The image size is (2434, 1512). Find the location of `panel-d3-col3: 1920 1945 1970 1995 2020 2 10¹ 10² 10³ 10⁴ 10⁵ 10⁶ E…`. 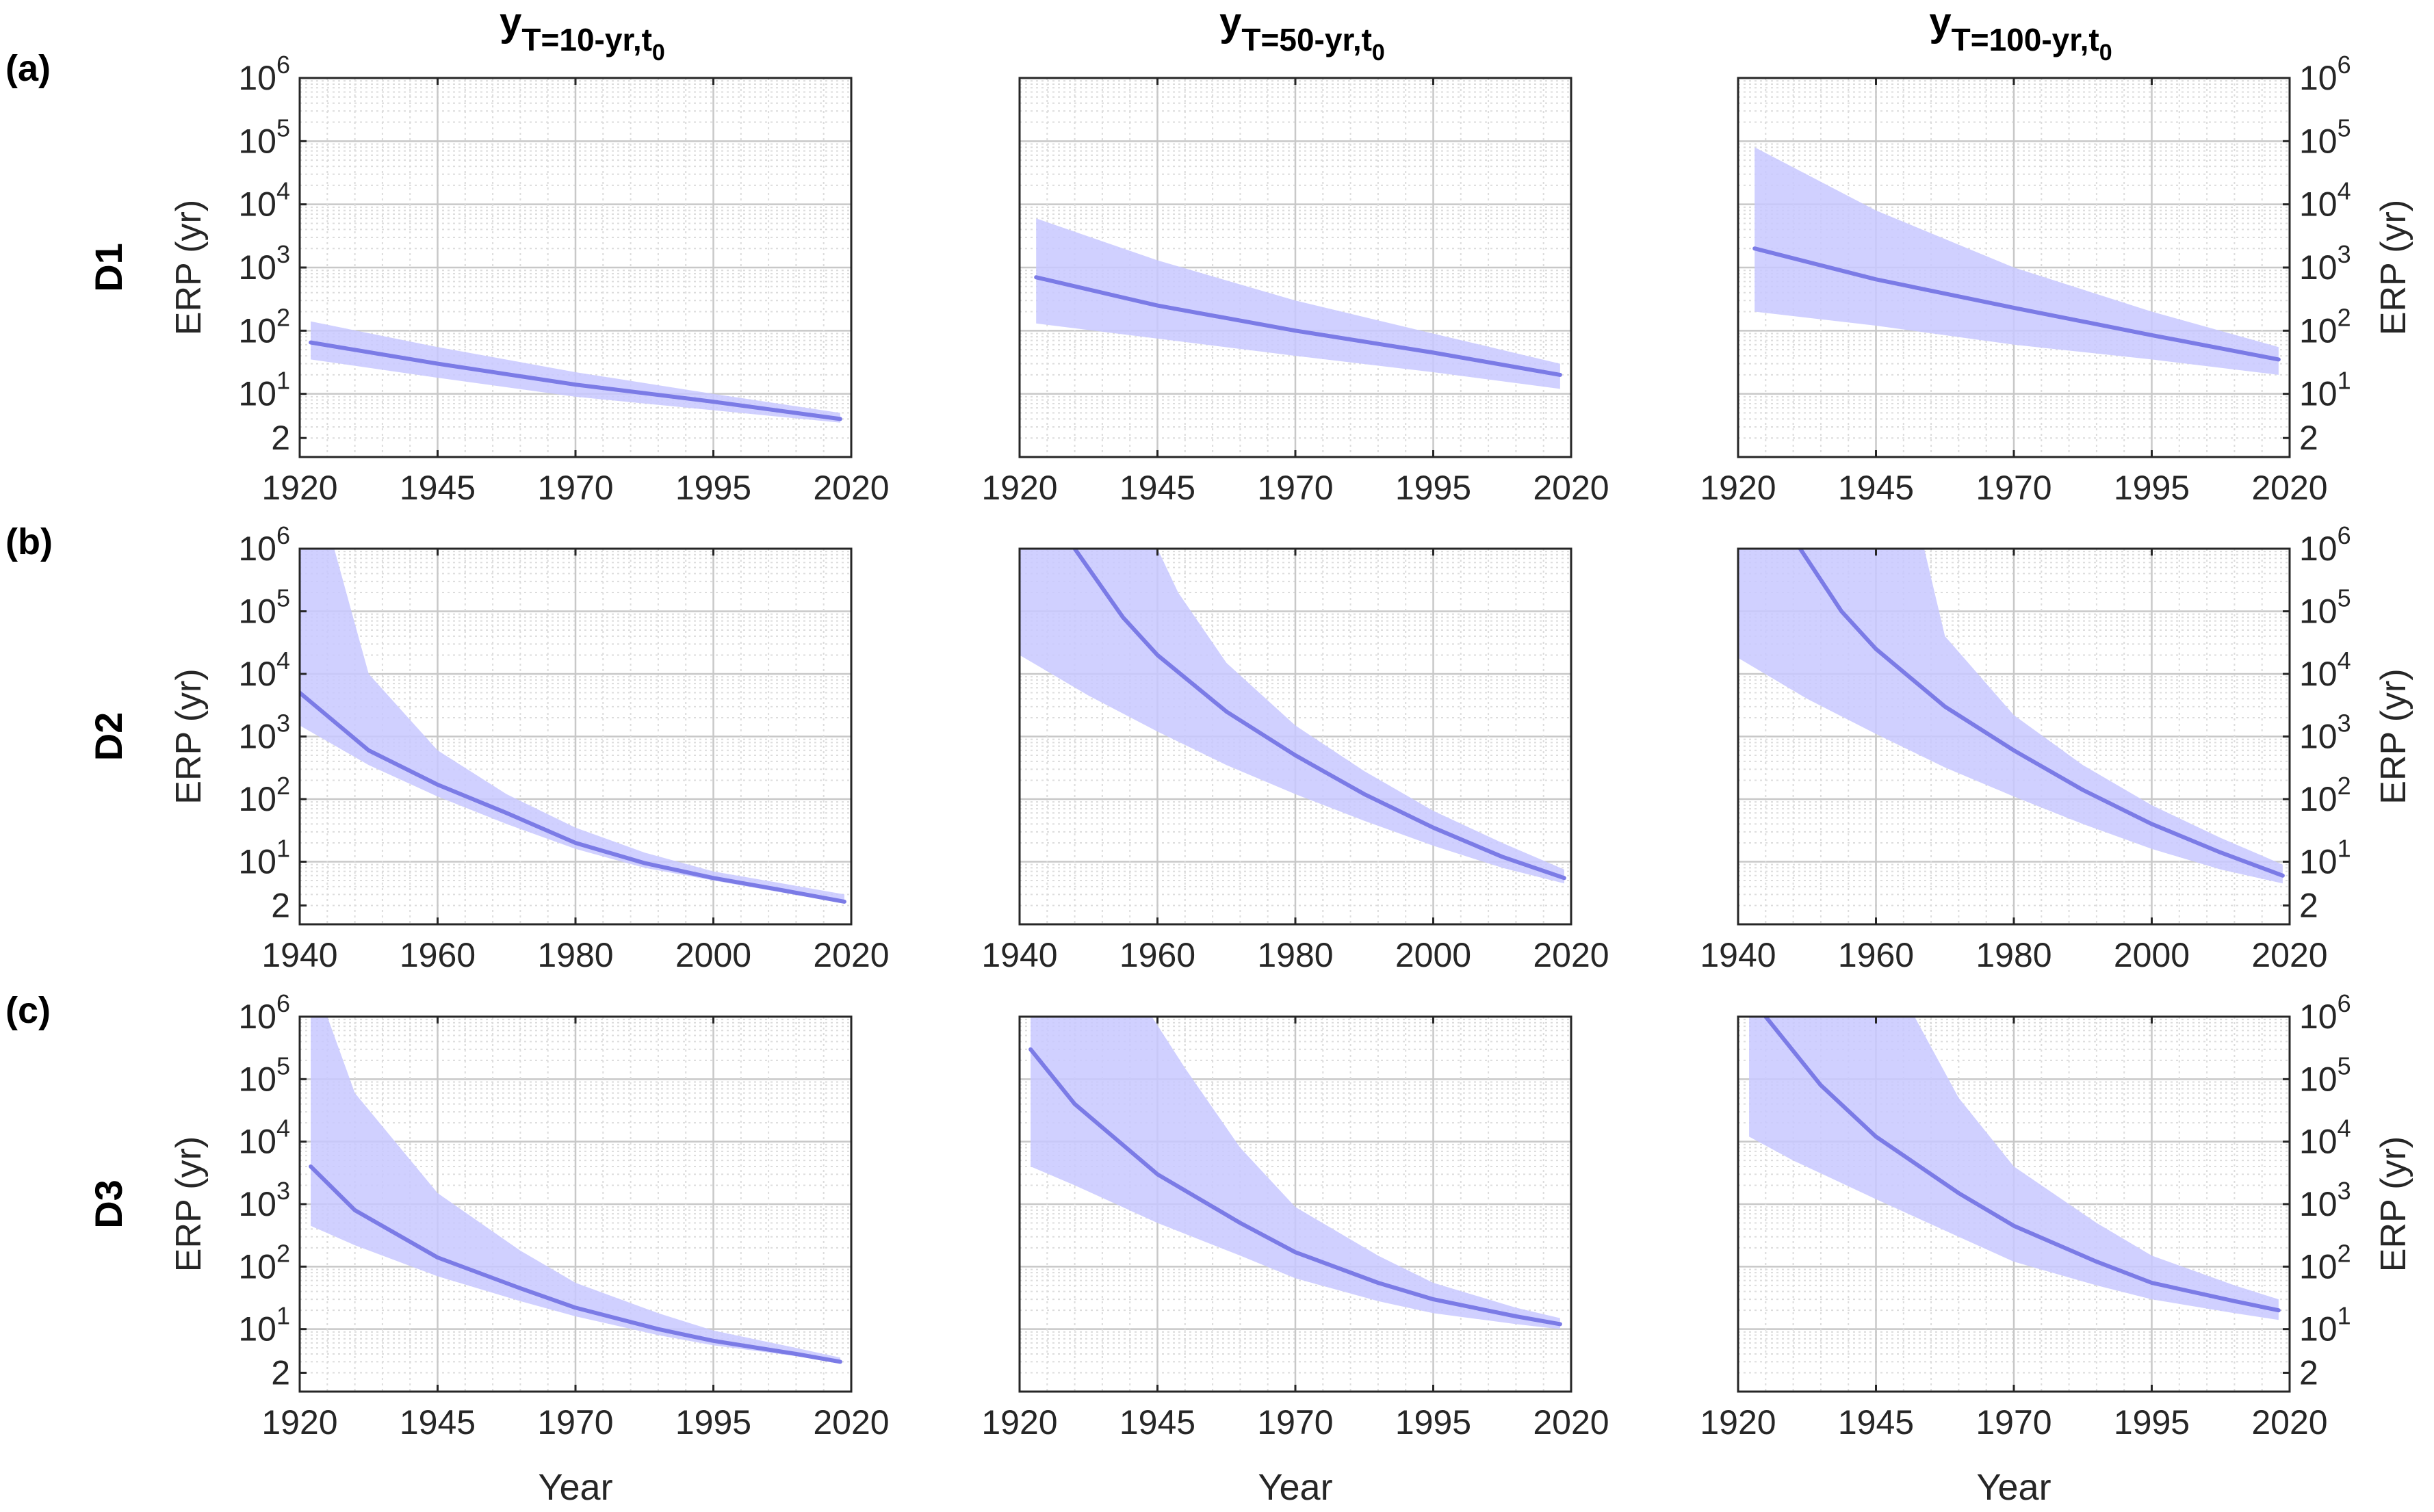

panel-d3-col3: 1920 1945 1970 1995 2020 2 10¹ 10² 10³ 10⁴ 10⁵ 10⁶ E… is located at coordinates (2056, 1248).